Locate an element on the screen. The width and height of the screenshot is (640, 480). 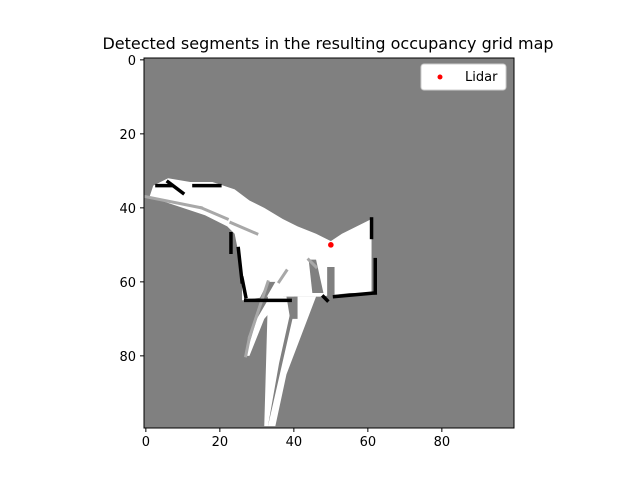
x-tick-label-40: 40 is located at coordinates (294, 442).